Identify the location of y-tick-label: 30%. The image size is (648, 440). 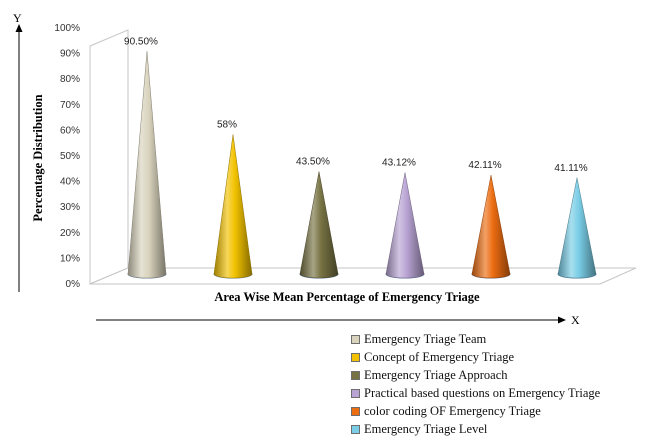
(70, 207).